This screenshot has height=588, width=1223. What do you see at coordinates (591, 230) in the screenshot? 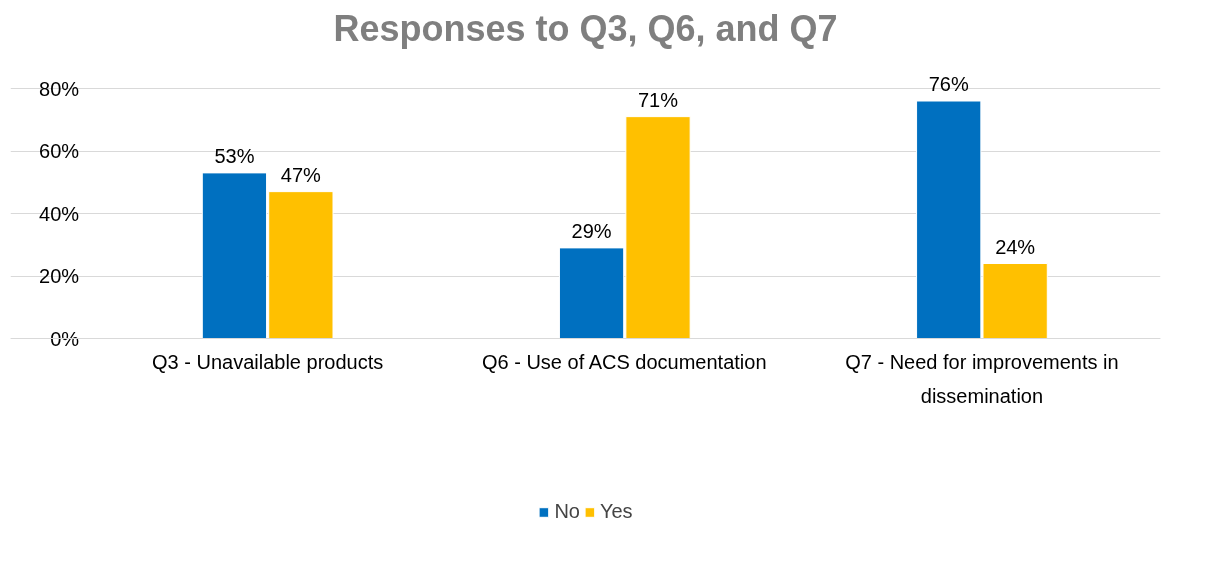
I see `data-label: 29%` at bounding box center [591, 230].